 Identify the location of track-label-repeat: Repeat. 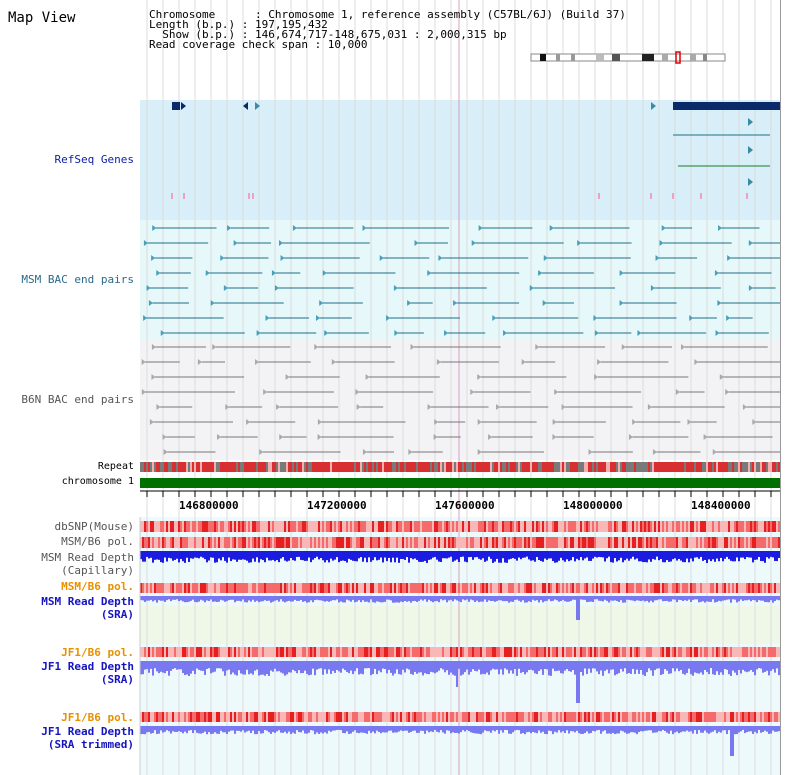
(115, 466).